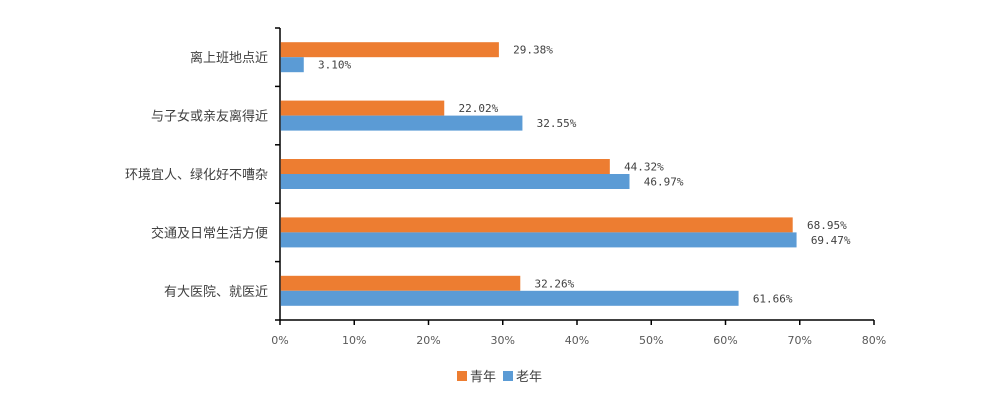  I want to click on data-label: 46.97%, so click(664, 182).